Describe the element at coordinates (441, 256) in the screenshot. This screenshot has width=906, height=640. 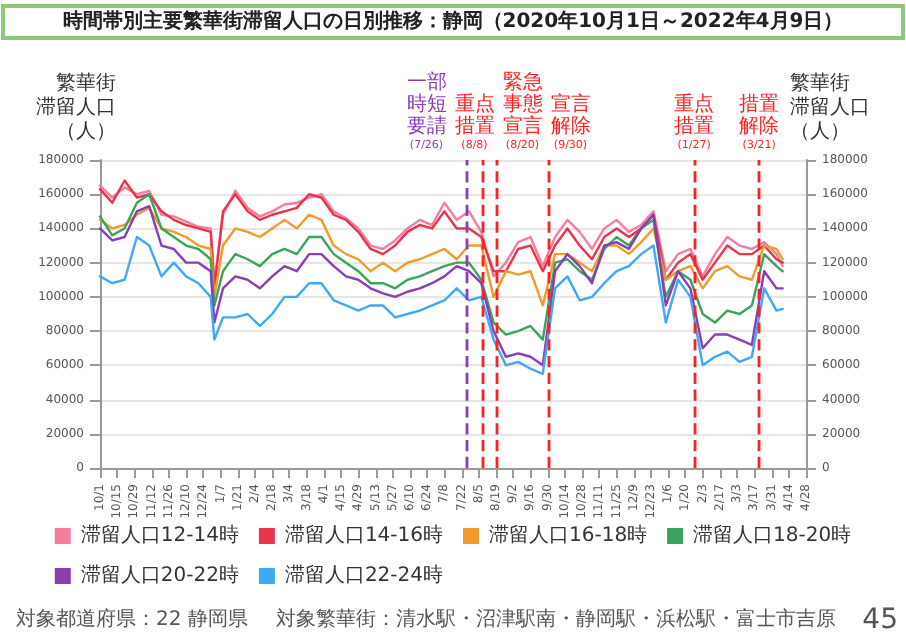
I see `line-series` at that location.